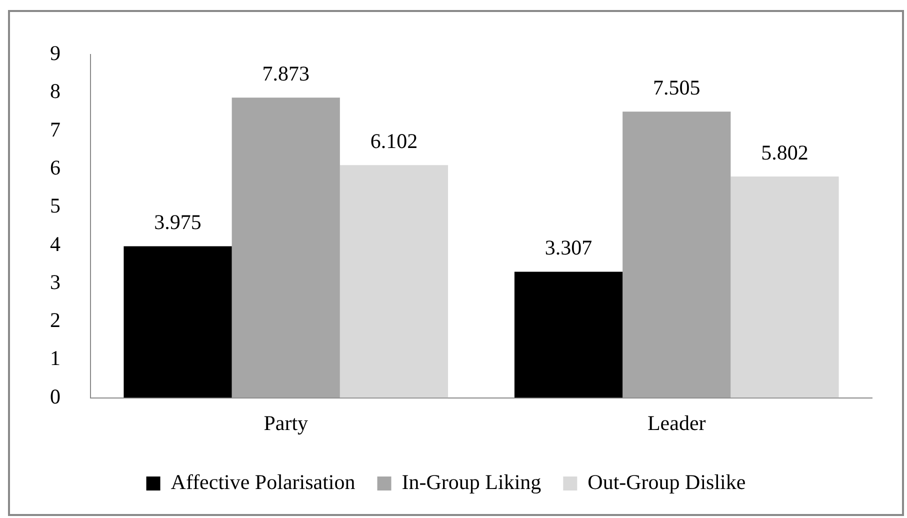  Describe the element at coordinates (55, 358) in the screenshot. I see `y-tick-label: 1` at that location.